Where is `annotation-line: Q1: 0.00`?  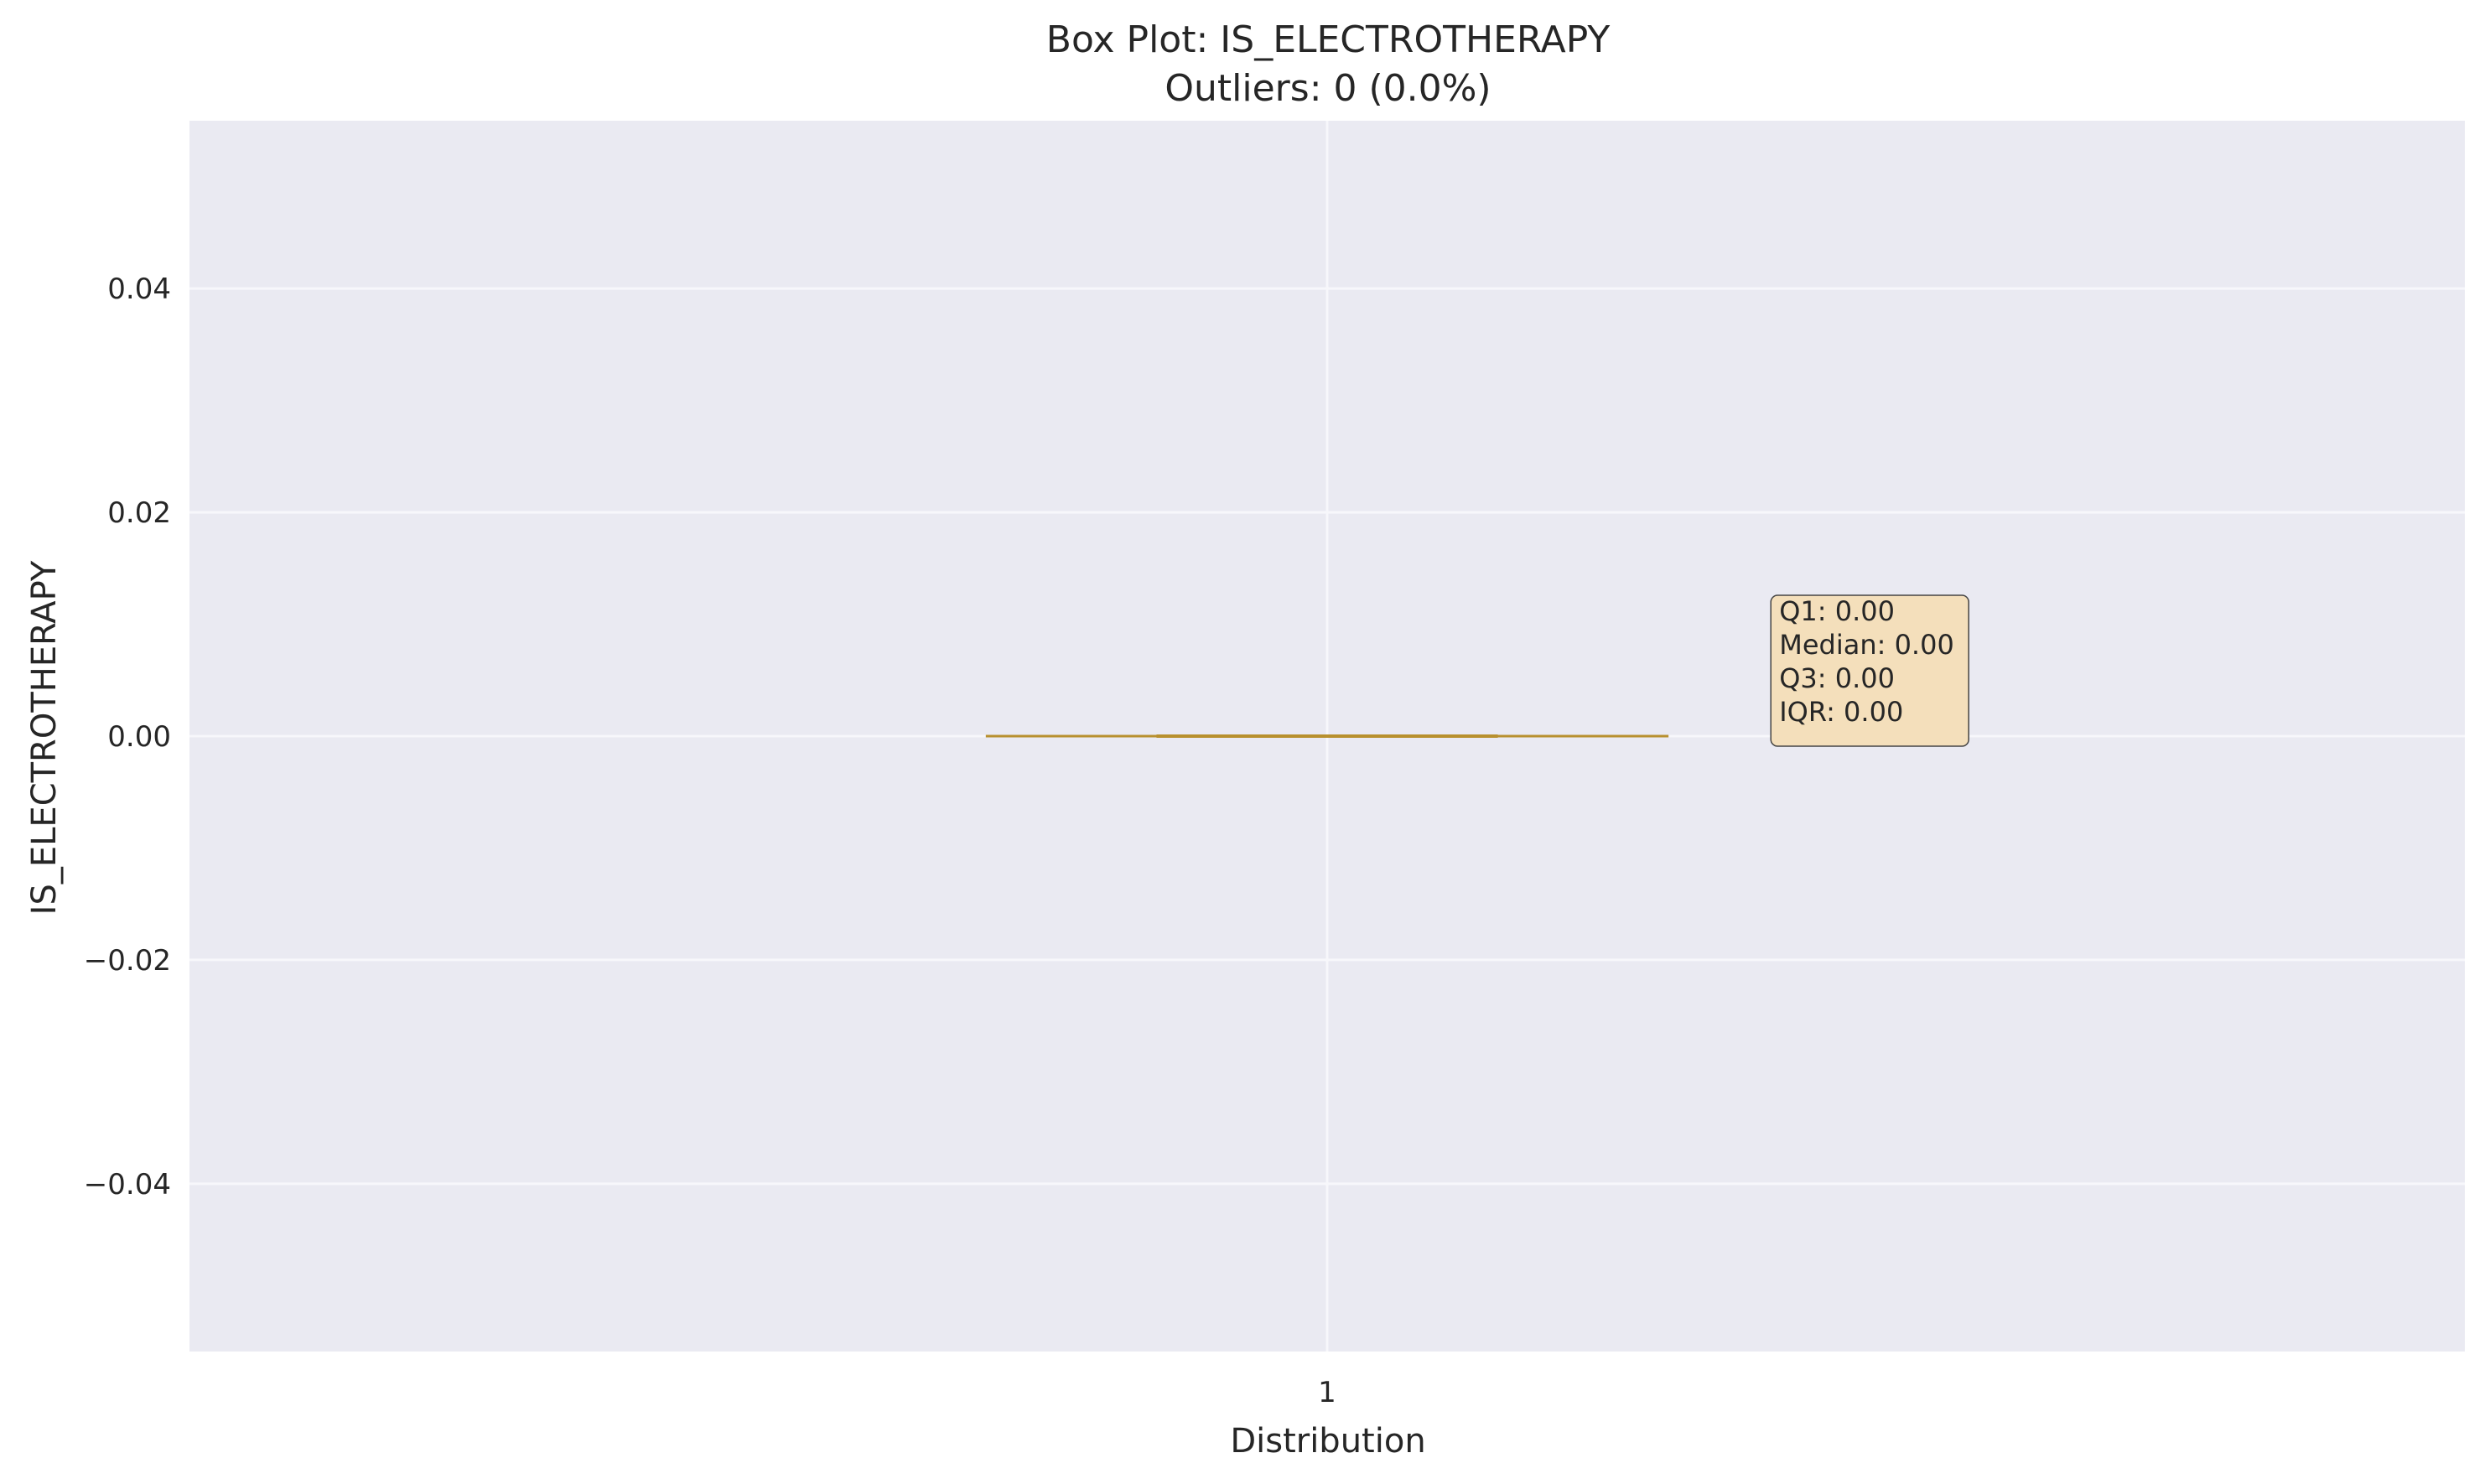 annotation-line: Q1: 0.00 is located at coordinates (1837, 611).